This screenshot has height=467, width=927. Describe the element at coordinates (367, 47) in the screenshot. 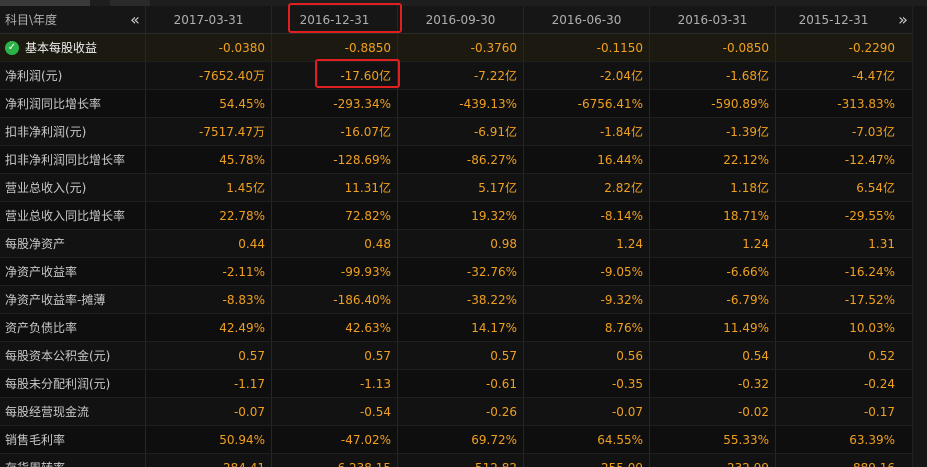

I see `cell-value: -0.8850` at that location.